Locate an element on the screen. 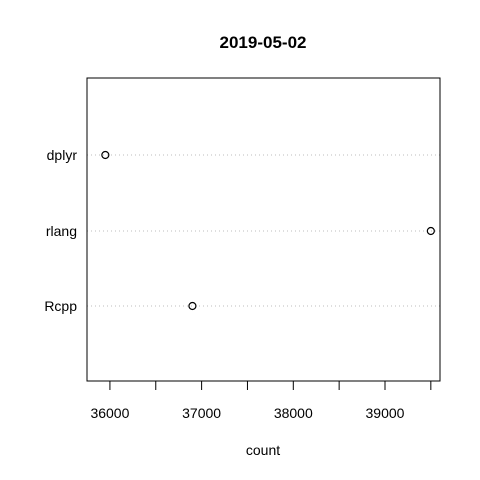 This screenshot has width=480, height=480. x-tick-label-38000: 38000 is located at coordinates (293, 413).